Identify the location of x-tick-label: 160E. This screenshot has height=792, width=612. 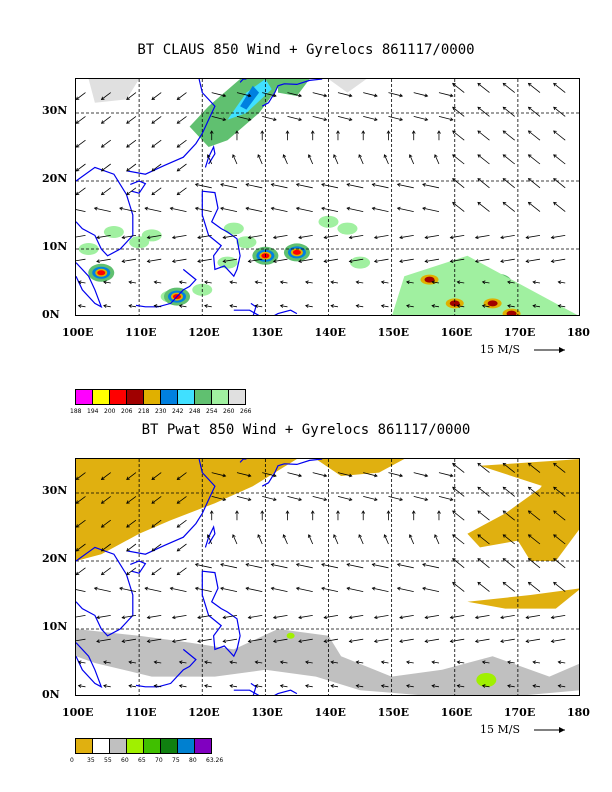
(456, 332).